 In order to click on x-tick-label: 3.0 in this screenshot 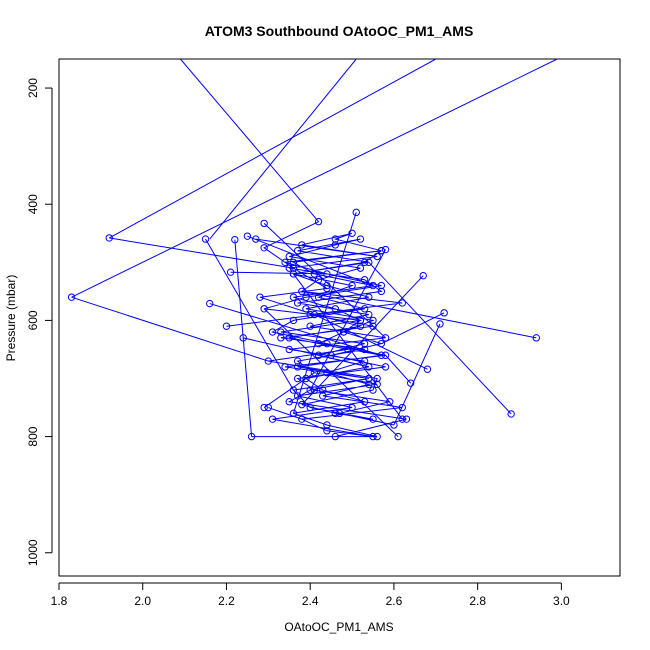, I will do `click(561, 601)`.